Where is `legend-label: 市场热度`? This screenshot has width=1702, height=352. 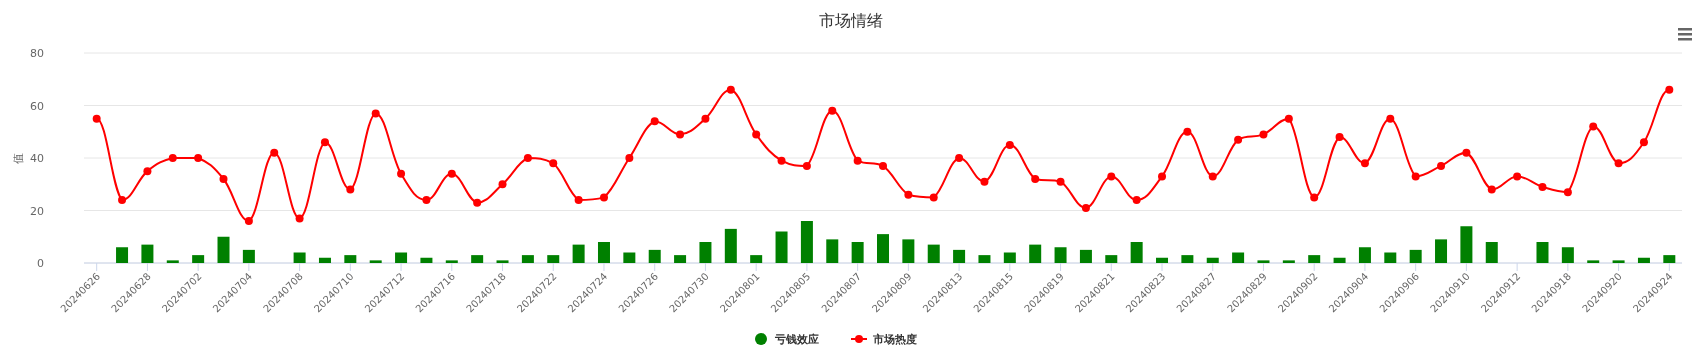
legend-label: 市场热度 is located at coordinates (894, 339).